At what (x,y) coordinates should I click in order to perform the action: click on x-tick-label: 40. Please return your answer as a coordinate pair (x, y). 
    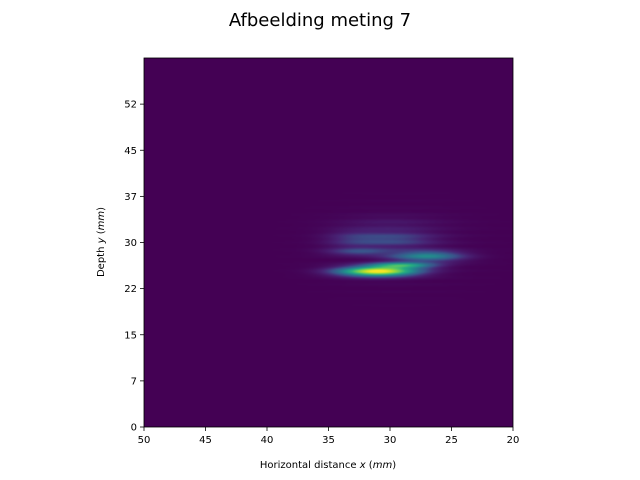
    Looking at the image, I should click on (267, 440).